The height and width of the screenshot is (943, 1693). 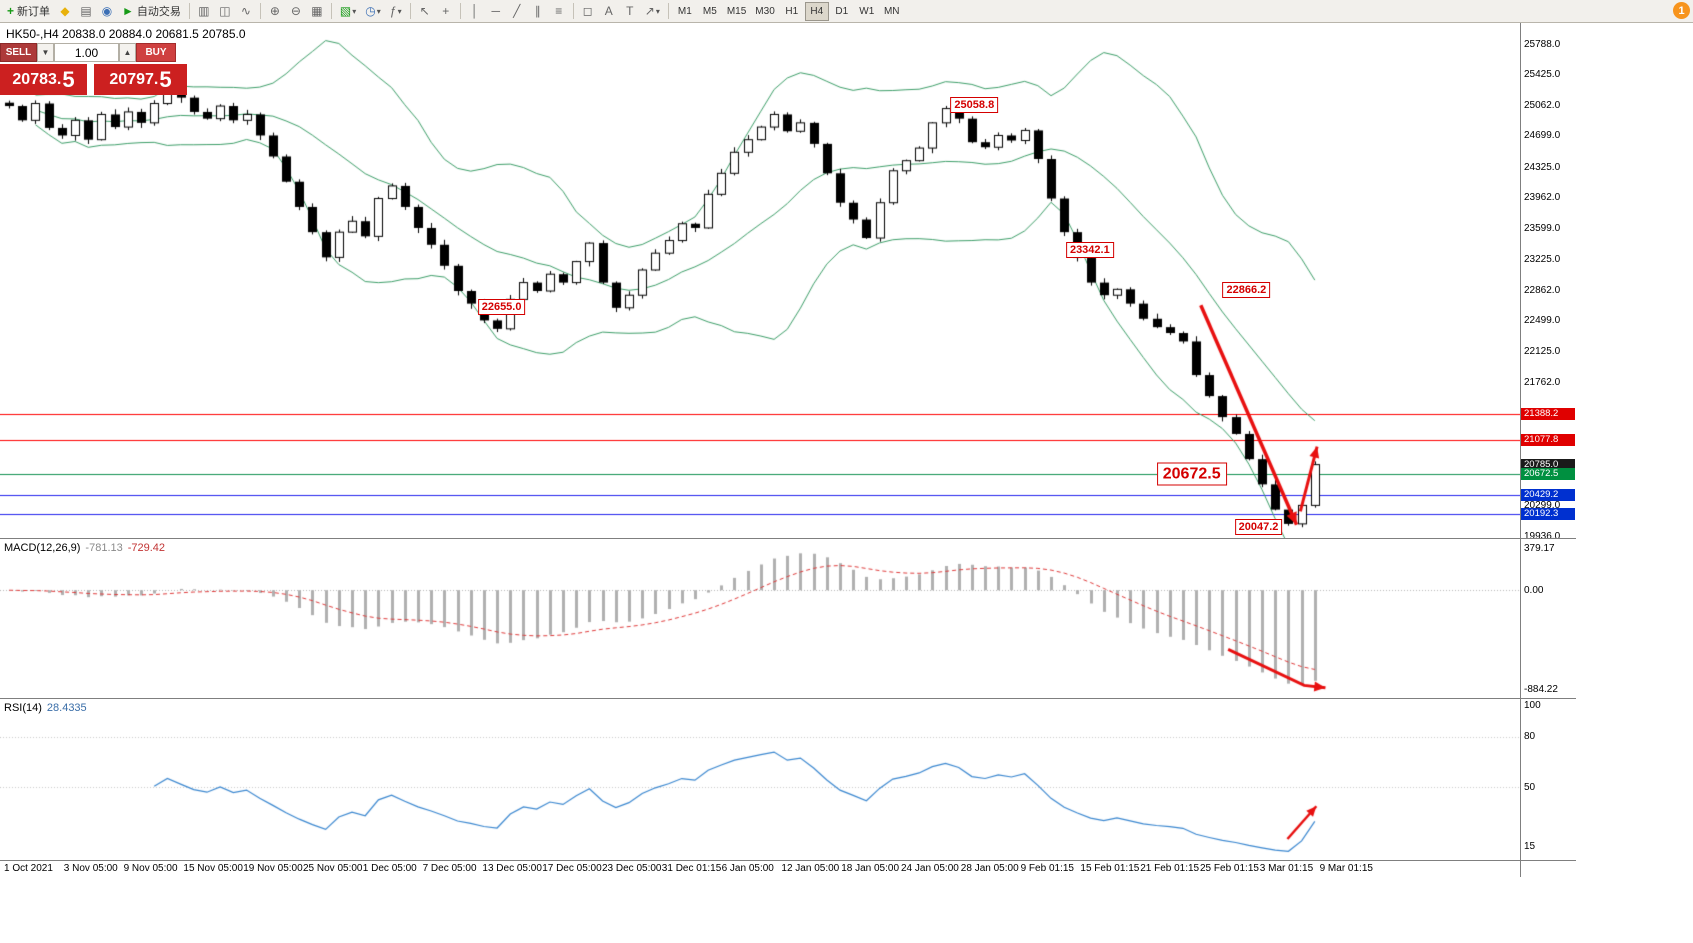 What do you see at coordinates (816, 11) in the screenshot?
I see `timeframe-button-h4: H4` at bounding box center [816, 11].